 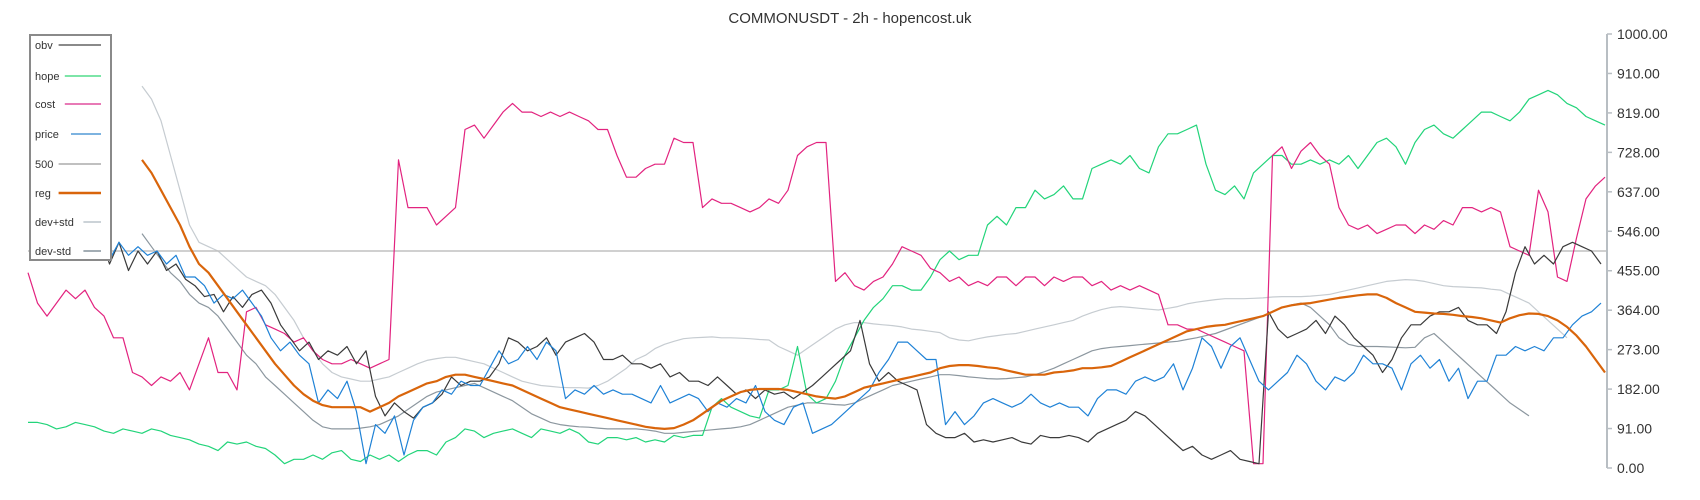 What do you see at coordinates (54, 223) in the screenshot?
I see `legend-label: dev+std` at bounding box center [54, 223].